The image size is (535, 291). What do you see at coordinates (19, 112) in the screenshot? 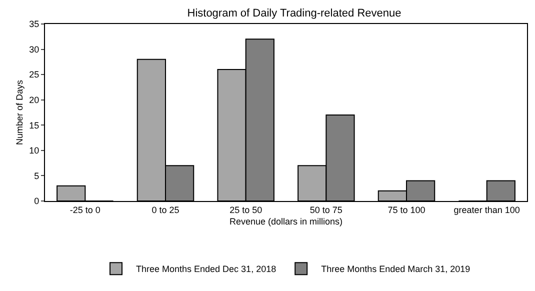
I see `y-axis-title: Number of Days` at bounding box center [19, 112].